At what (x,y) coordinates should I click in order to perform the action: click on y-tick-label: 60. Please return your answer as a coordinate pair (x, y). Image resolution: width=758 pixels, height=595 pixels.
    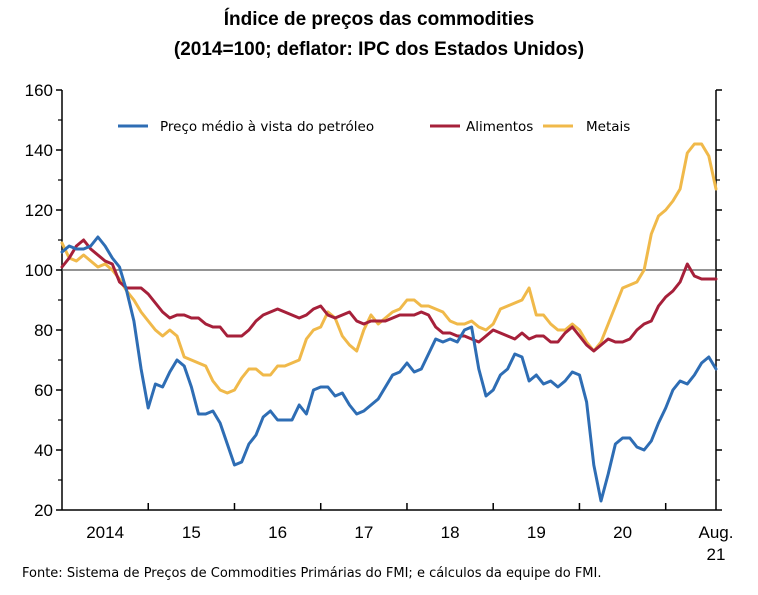
    Looking at the image, I should click on (43, 390).